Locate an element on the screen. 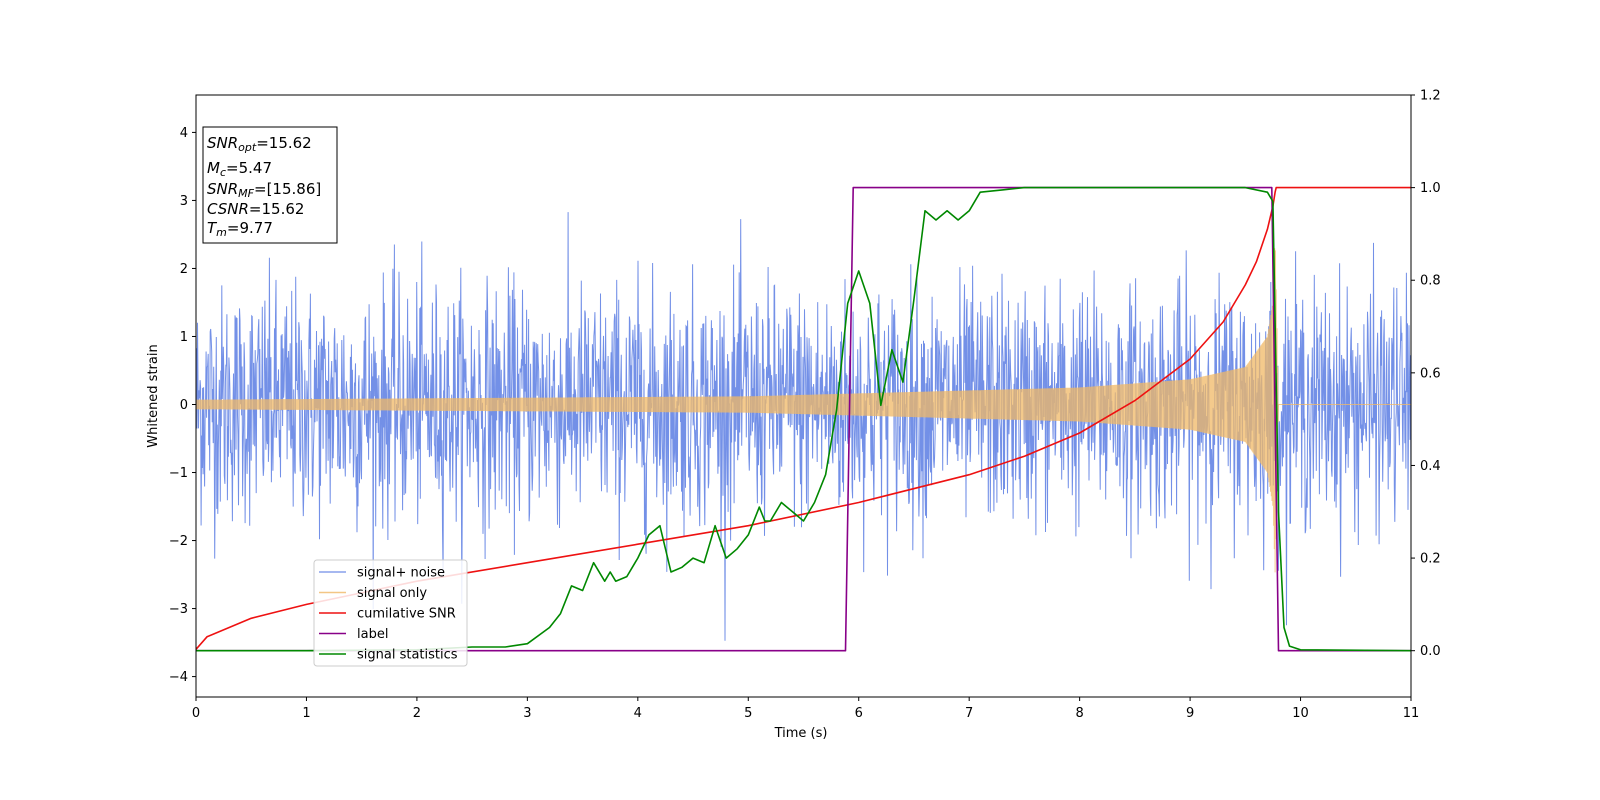  y-right-tick-label: 0.4 is located at coordinates (1430, 466).